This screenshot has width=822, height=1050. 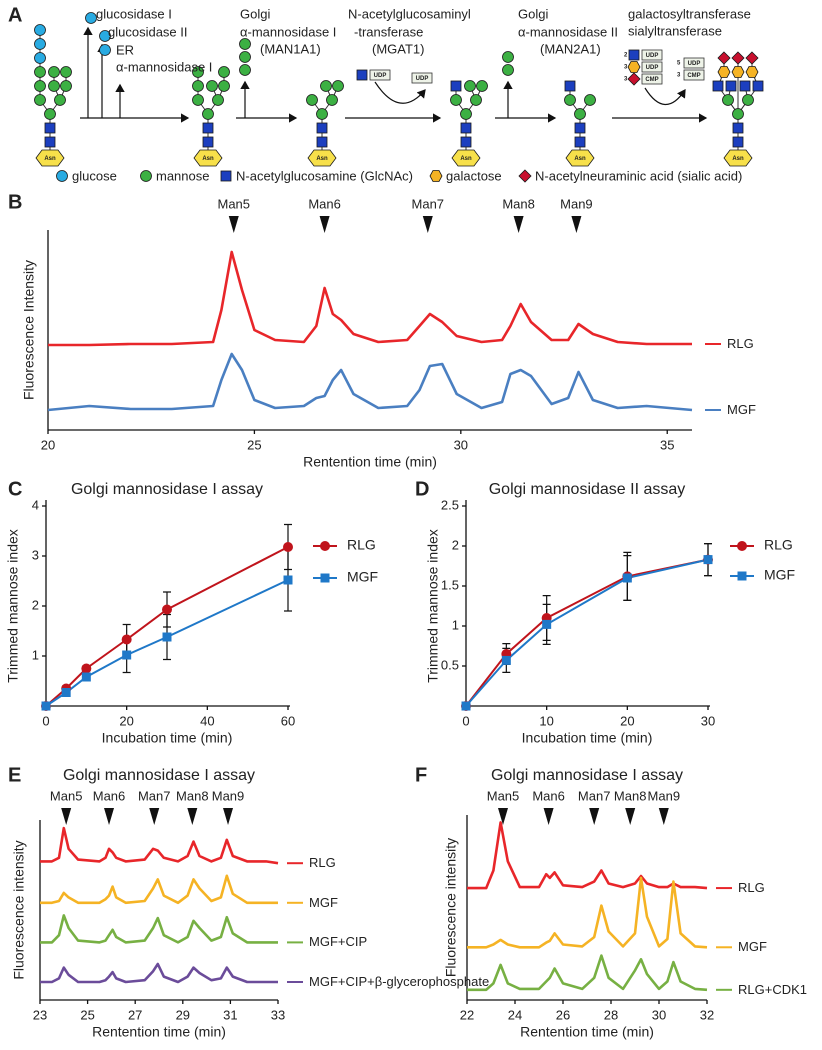 What do you see at coordinates (707, 1014) in the screenshot?
I see `x-tick-label: 32` at bounding box center [707, 1014].